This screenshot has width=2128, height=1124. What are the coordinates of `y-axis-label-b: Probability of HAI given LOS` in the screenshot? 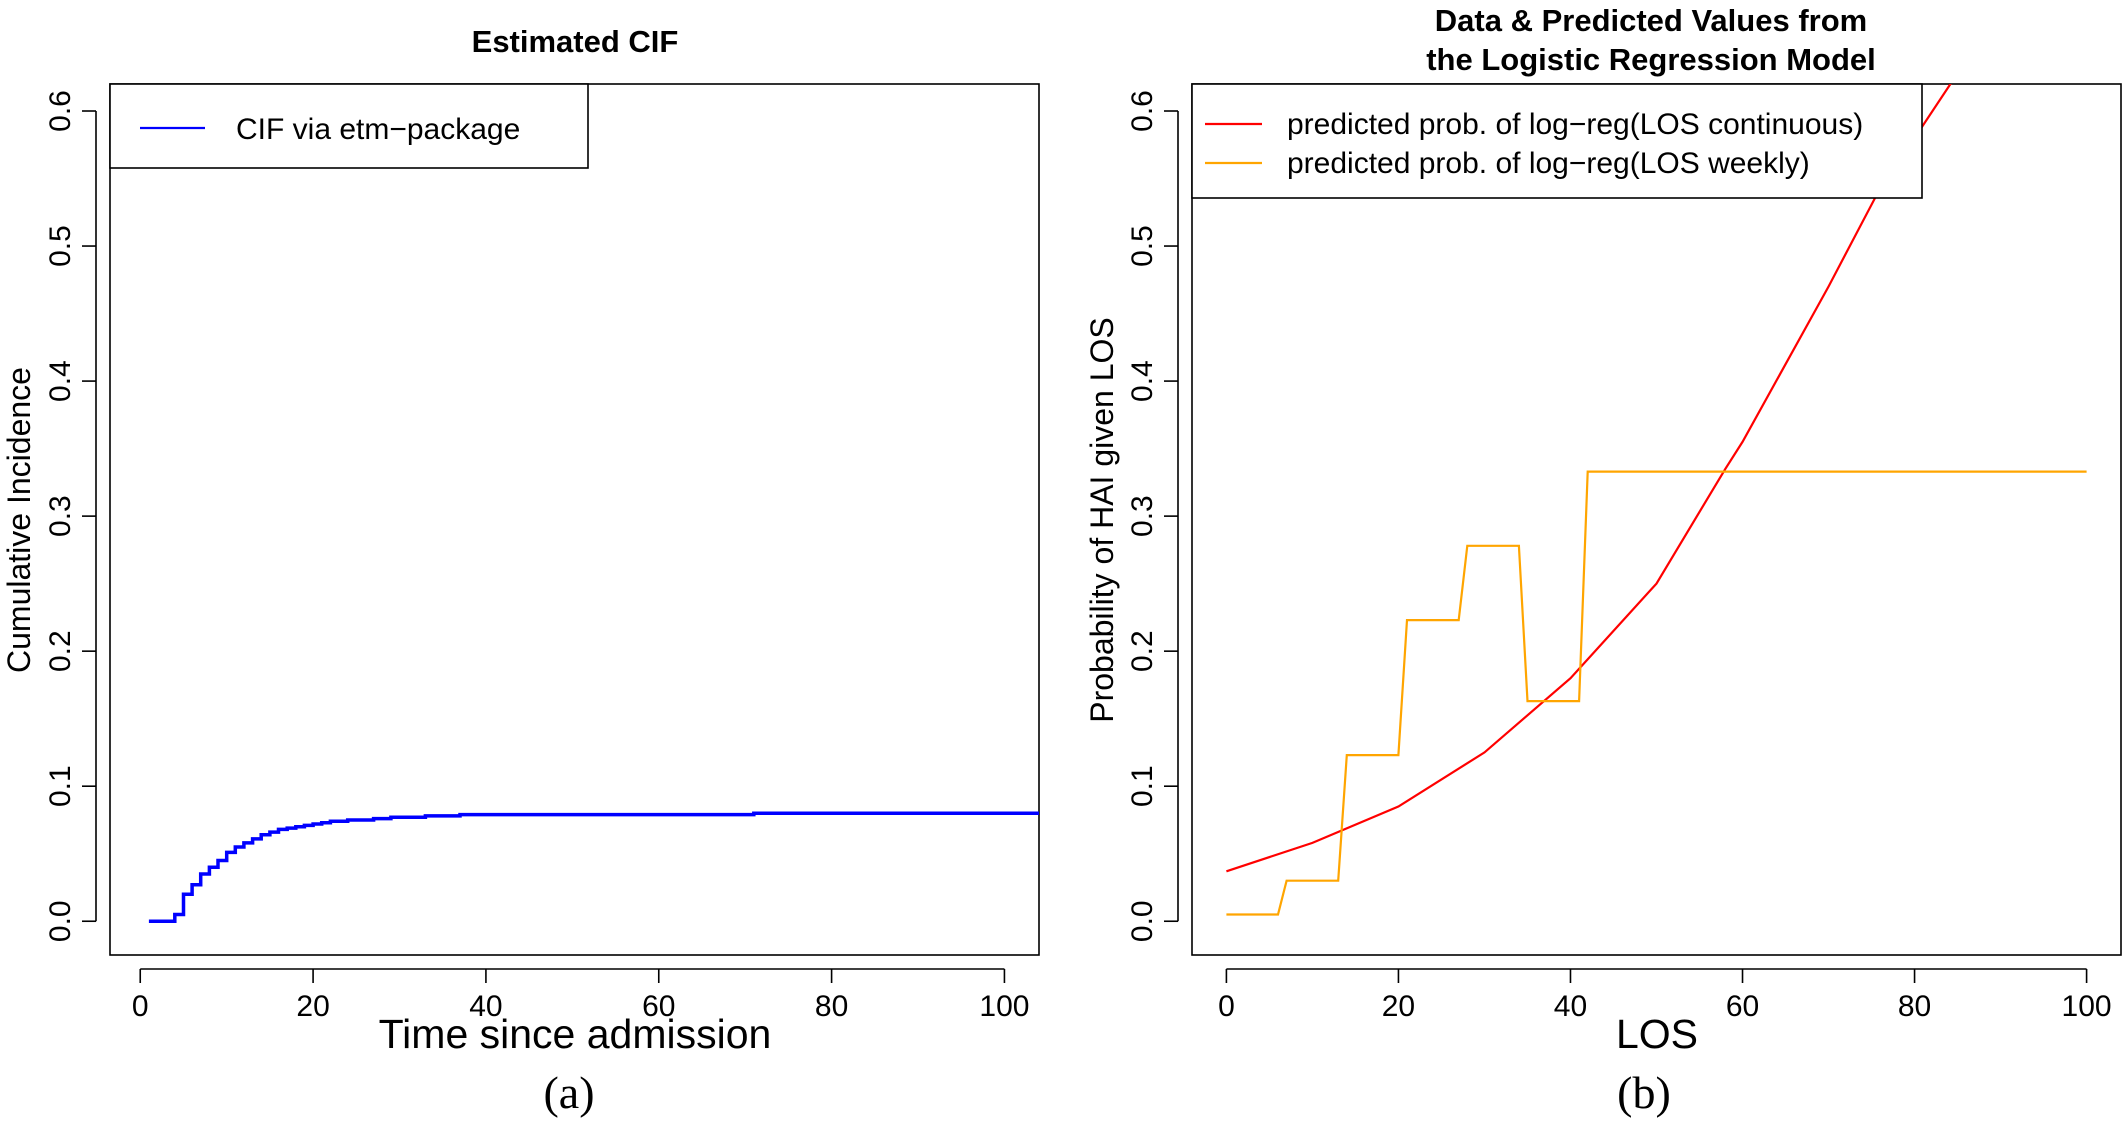 It's located at (1102, 520).